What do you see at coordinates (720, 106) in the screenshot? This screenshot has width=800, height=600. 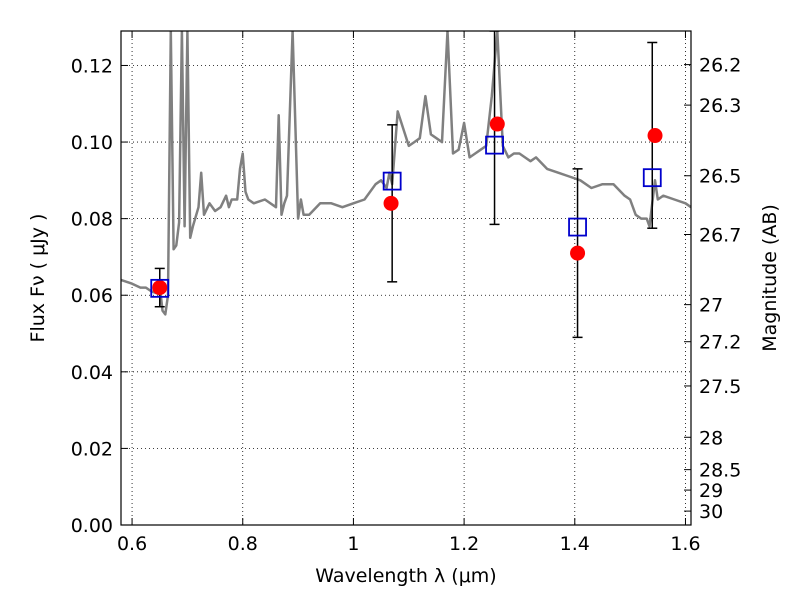 I see `mag-tick-label: 26.3` at bounding box center [720, 106].